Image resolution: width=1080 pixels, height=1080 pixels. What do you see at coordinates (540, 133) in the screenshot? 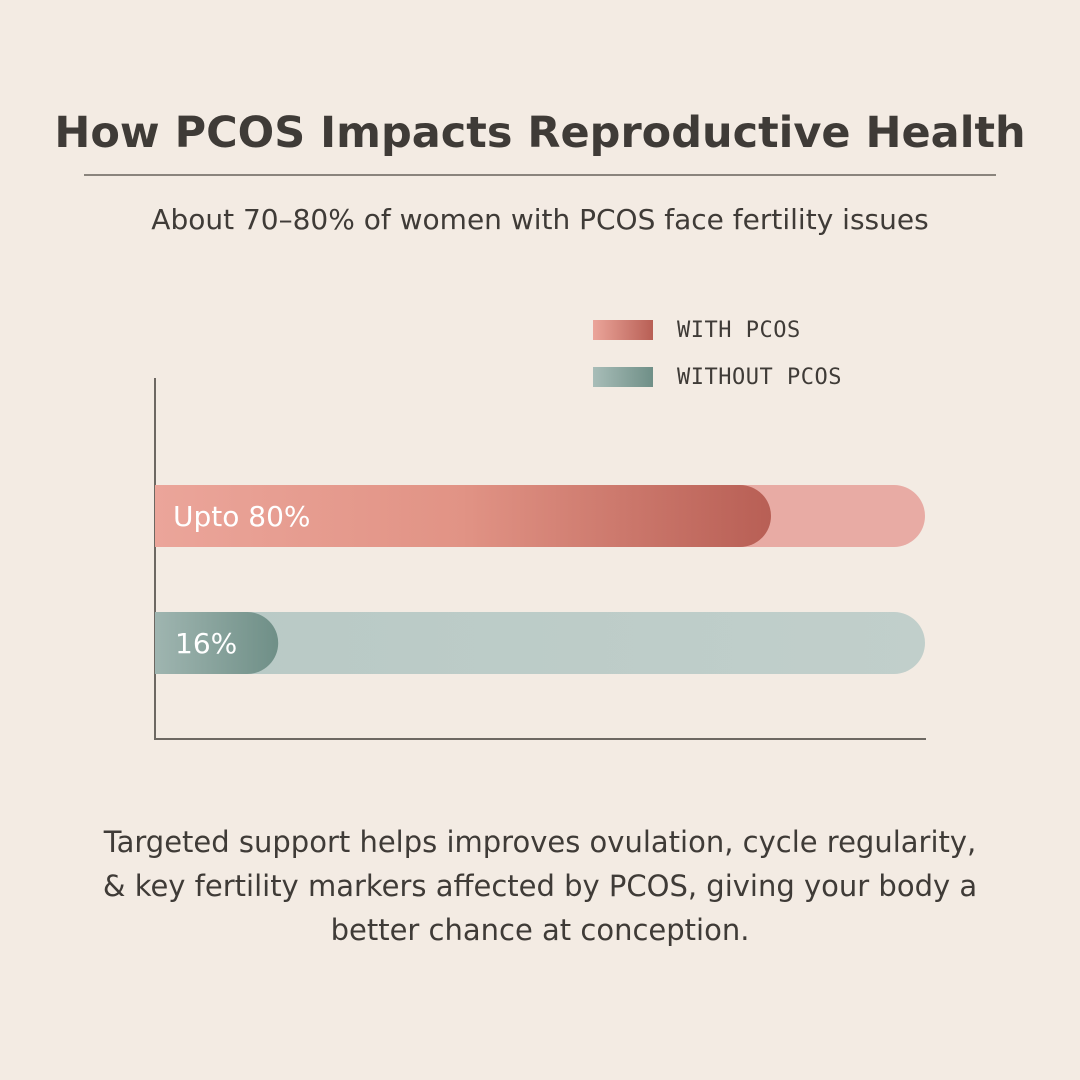
I see `page-title: How PCOS Impacts Reproductive Health` at bounding box center [540, 133].